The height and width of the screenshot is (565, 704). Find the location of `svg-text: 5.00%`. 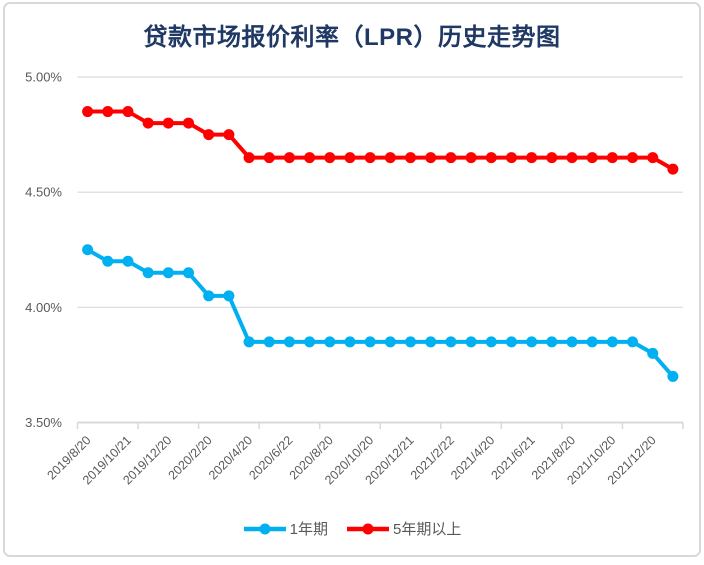

svg-text: 5.00% is located at coordinates (43, 77).